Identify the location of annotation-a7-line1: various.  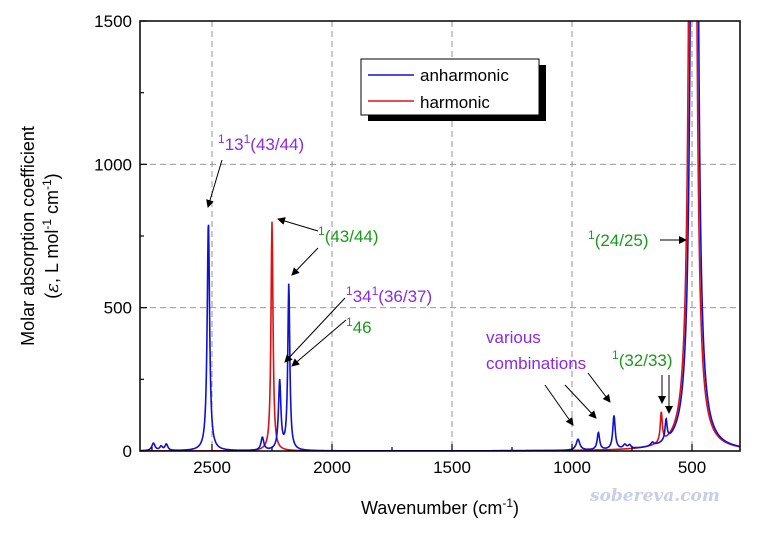
(513, 337).